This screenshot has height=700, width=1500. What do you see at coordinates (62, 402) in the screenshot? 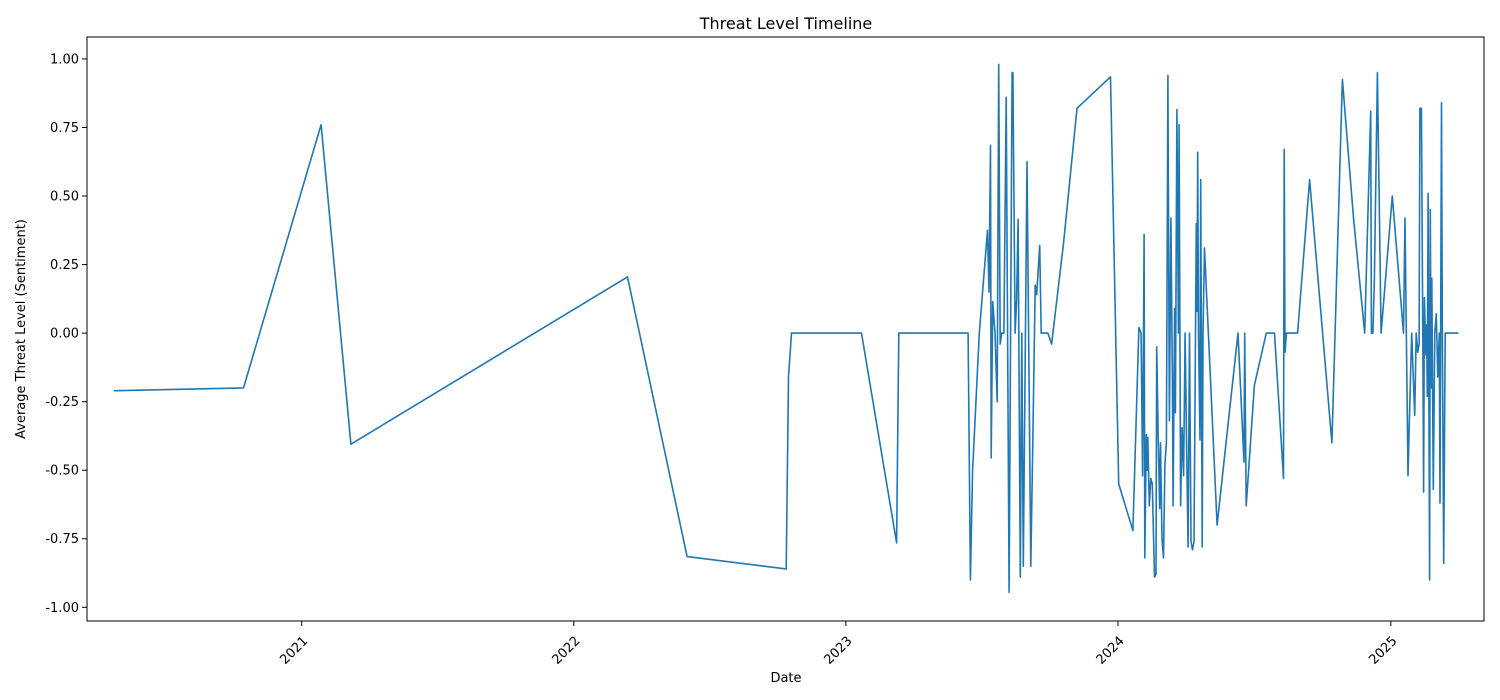
I see `y-tick-label: -0.25` at bounding box center [62, 402].